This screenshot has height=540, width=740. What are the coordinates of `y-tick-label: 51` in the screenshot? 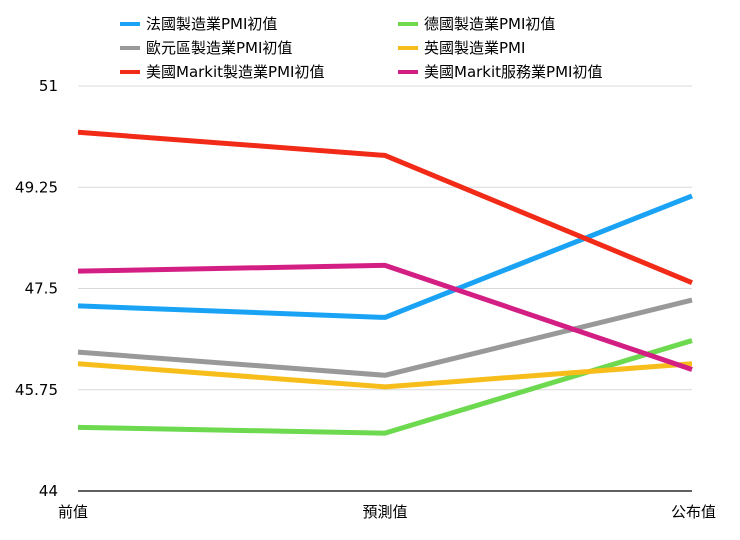 It's located at (48, 86).